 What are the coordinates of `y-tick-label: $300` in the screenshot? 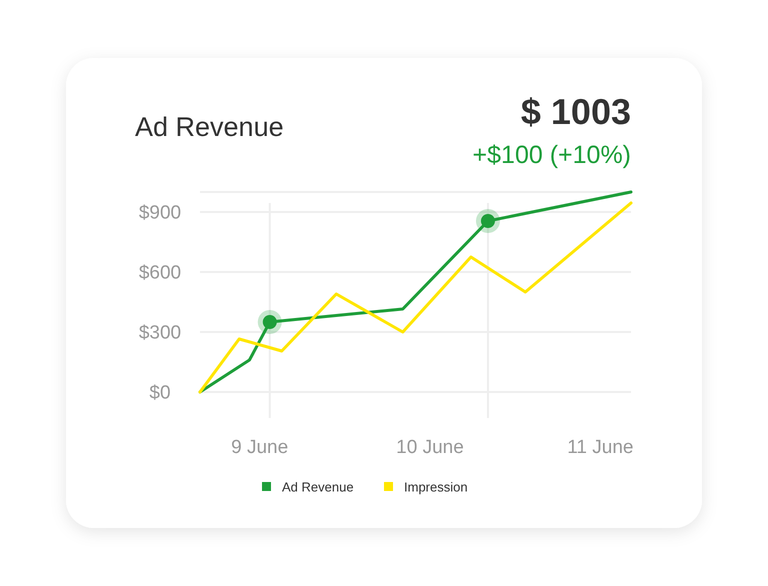 It's located at (160, 333).